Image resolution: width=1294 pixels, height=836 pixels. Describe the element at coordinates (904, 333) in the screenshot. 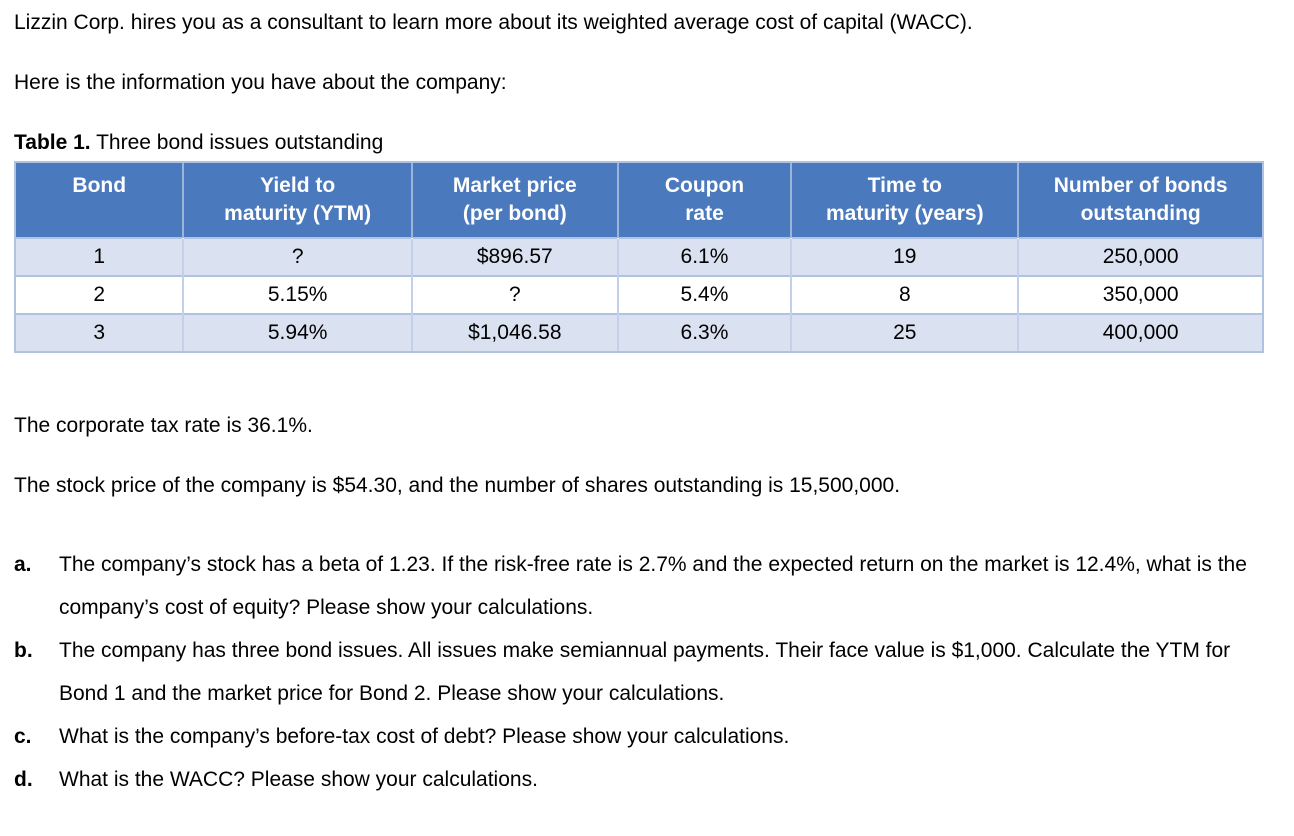

I see `cell-time-to-maturity: 25` at that location.